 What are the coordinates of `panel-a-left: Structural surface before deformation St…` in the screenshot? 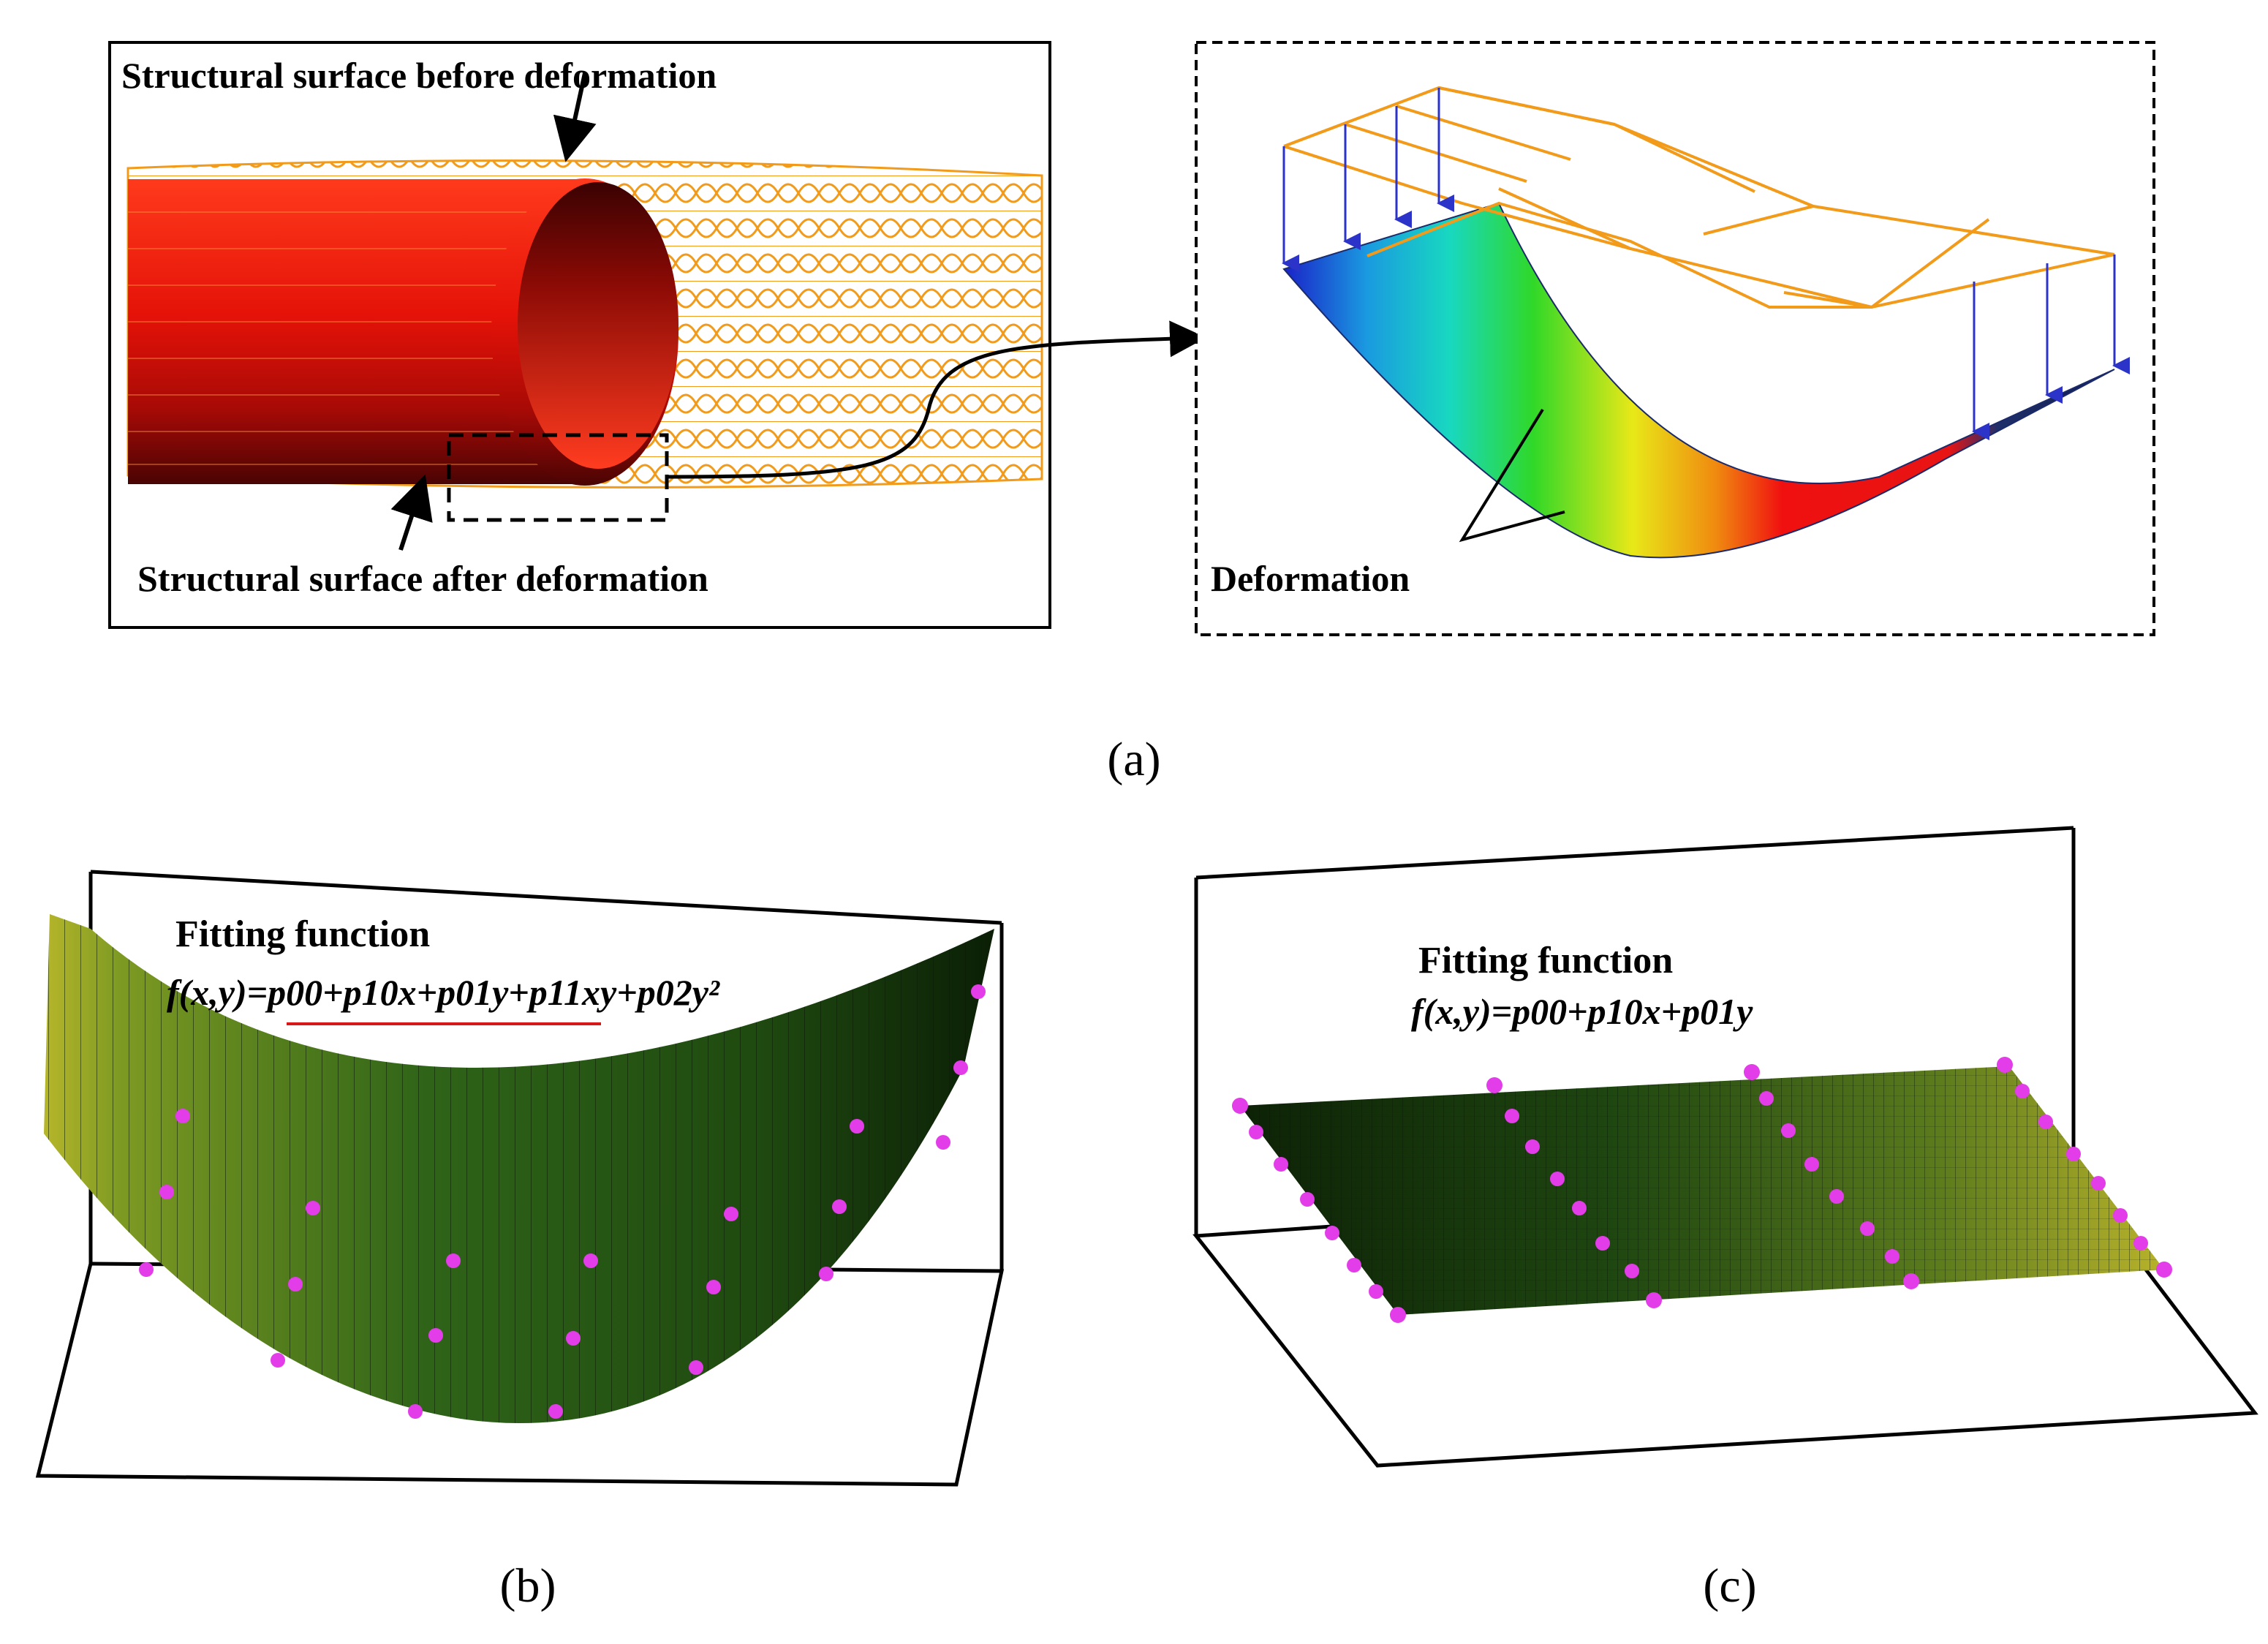 It's located at (579, 335).